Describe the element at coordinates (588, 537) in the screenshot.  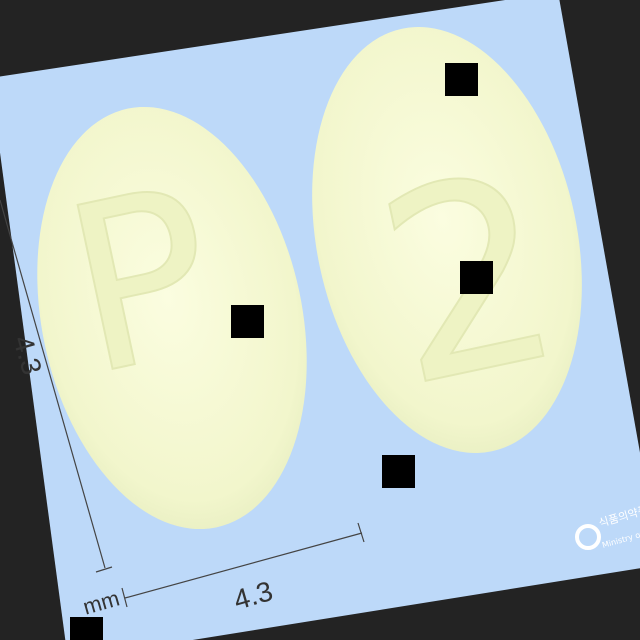
I see `logo-mark` at that location.